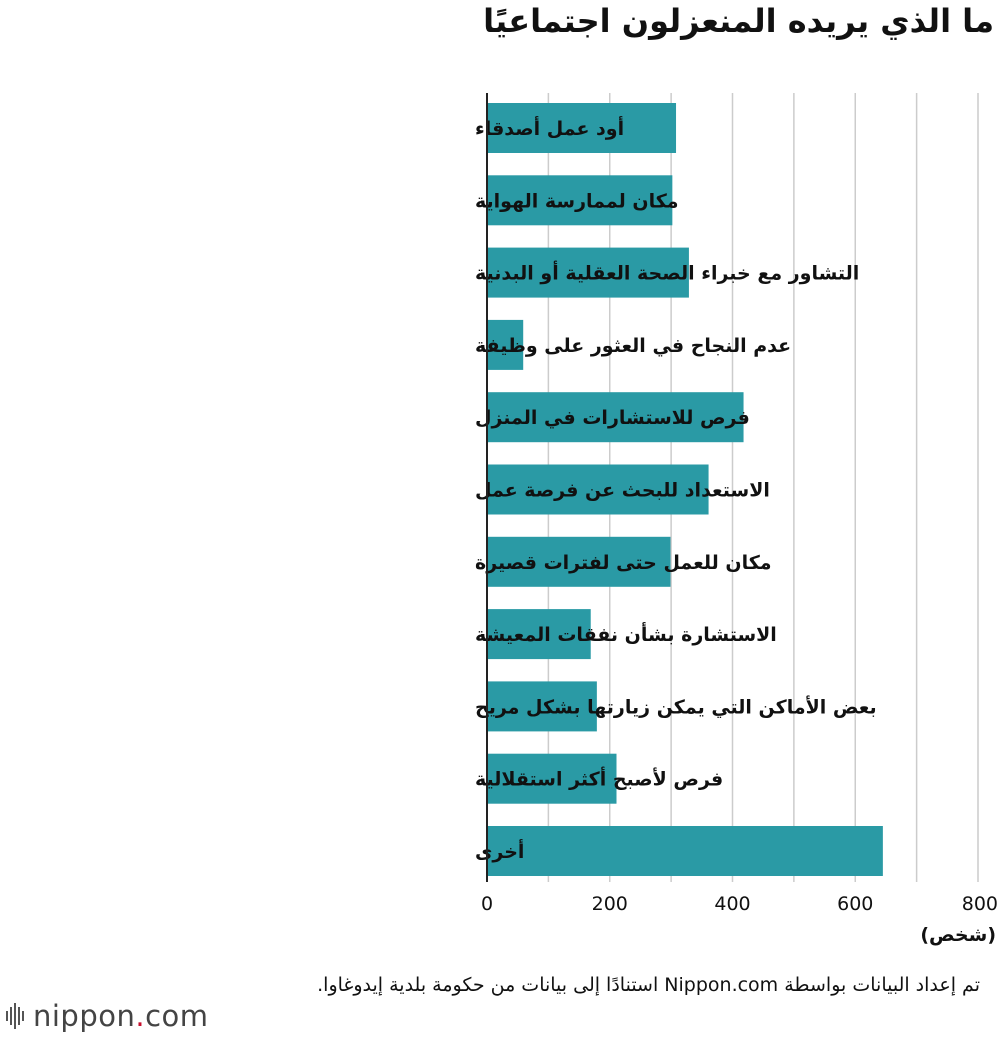 Image resolution: width=1000 pixels, height=1040 pixels. I want to click on x-tick-label: 200, so click(610, 904).